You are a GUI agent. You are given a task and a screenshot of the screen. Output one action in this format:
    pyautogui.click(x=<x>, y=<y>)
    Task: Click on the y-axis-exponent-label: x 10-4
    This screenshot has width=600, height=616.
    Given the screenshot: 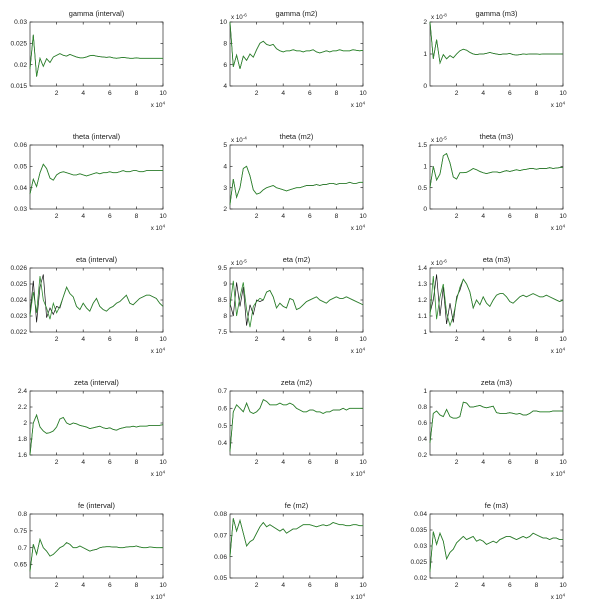 What is the action you would take?
    pyautogui.click(x=239, y=140)
    